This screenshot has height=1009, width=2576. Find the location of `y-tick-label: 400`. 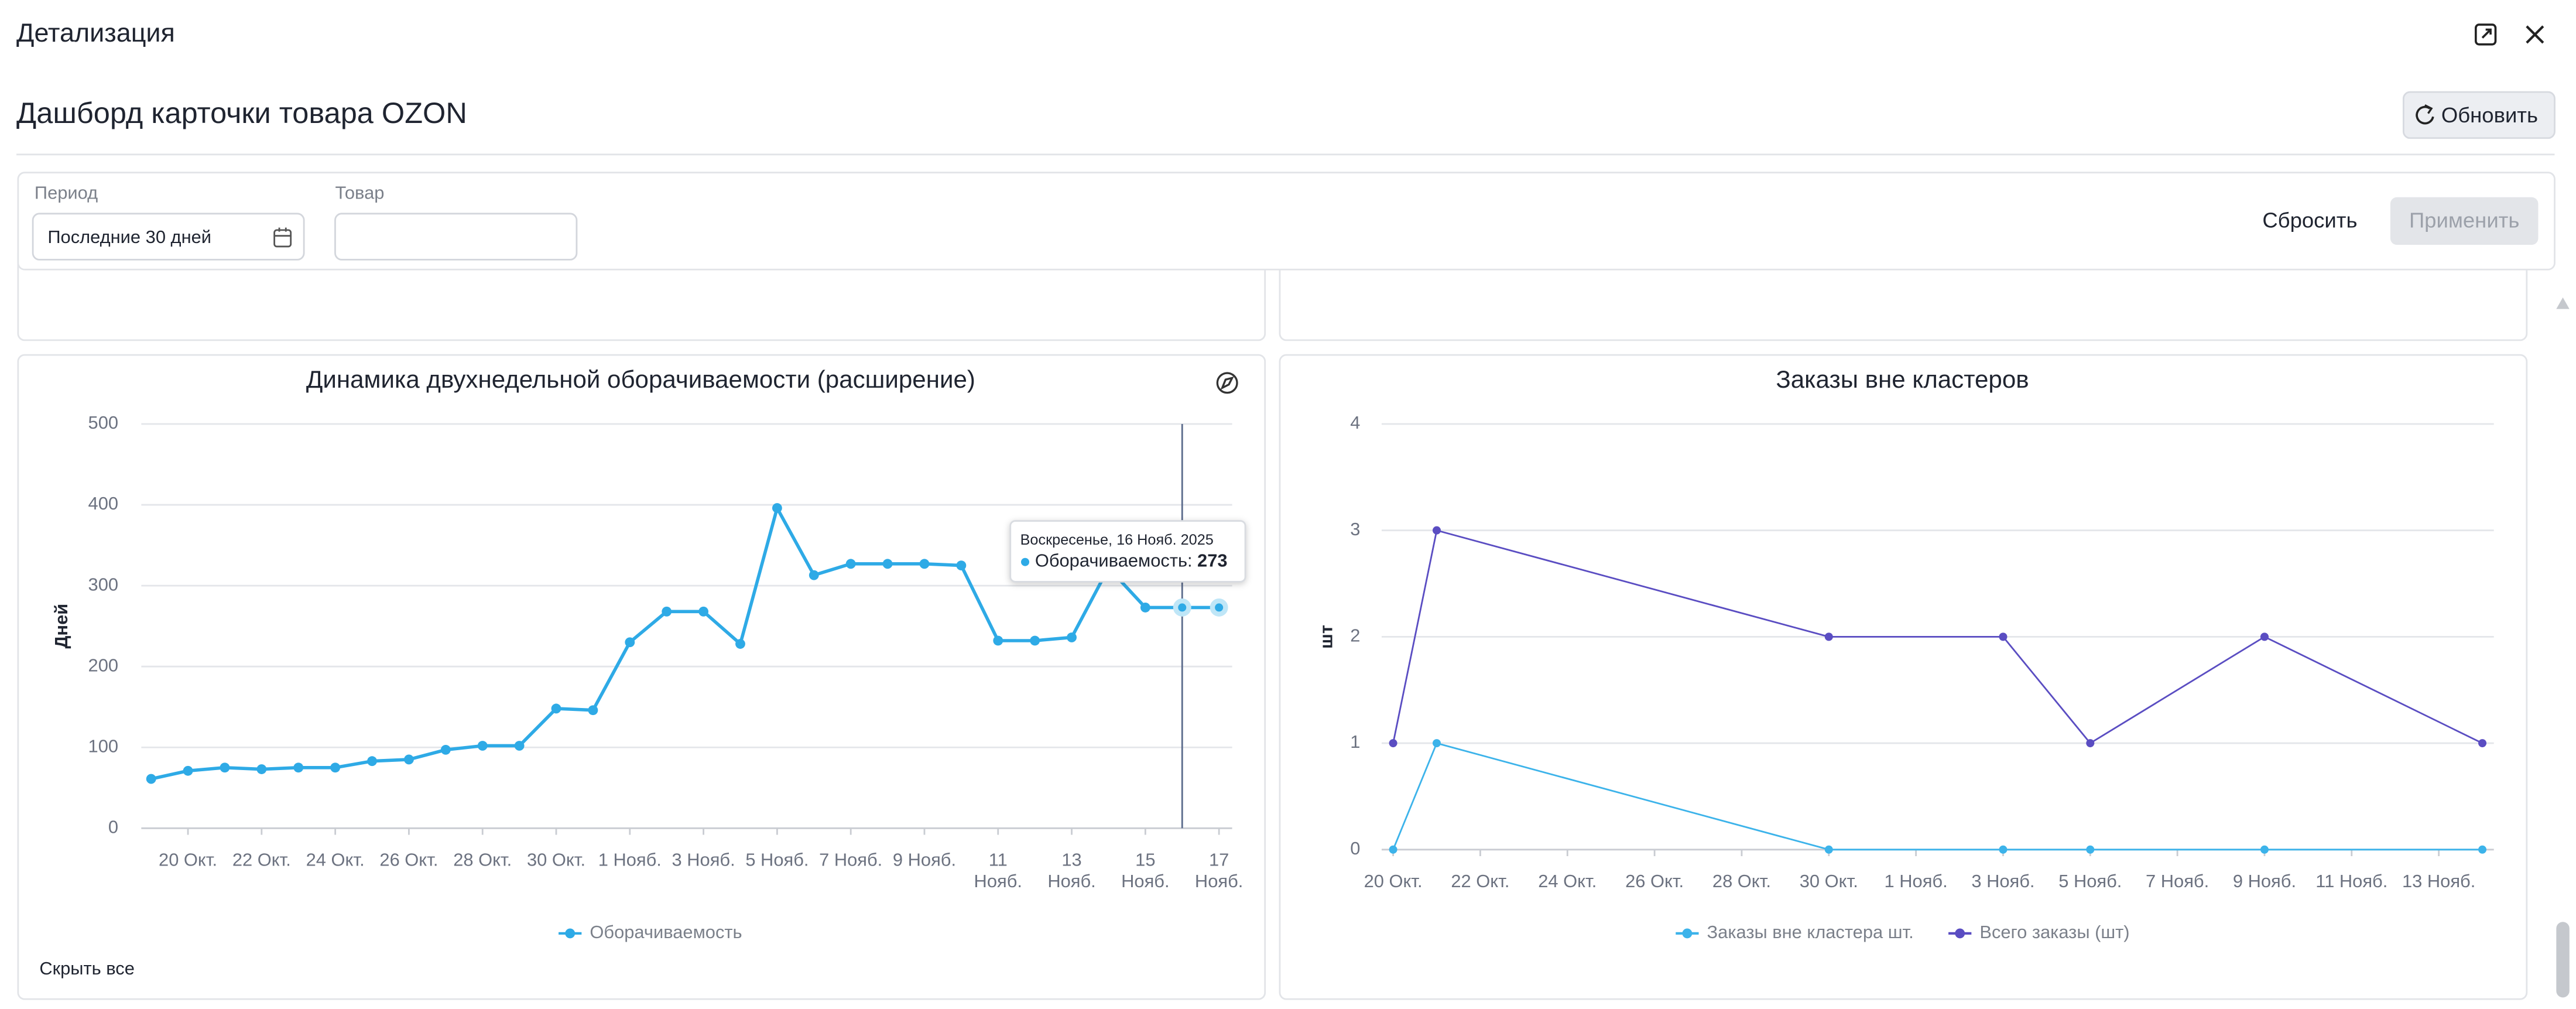

y-tick-label: 400 is located at coordinates (103, 503).